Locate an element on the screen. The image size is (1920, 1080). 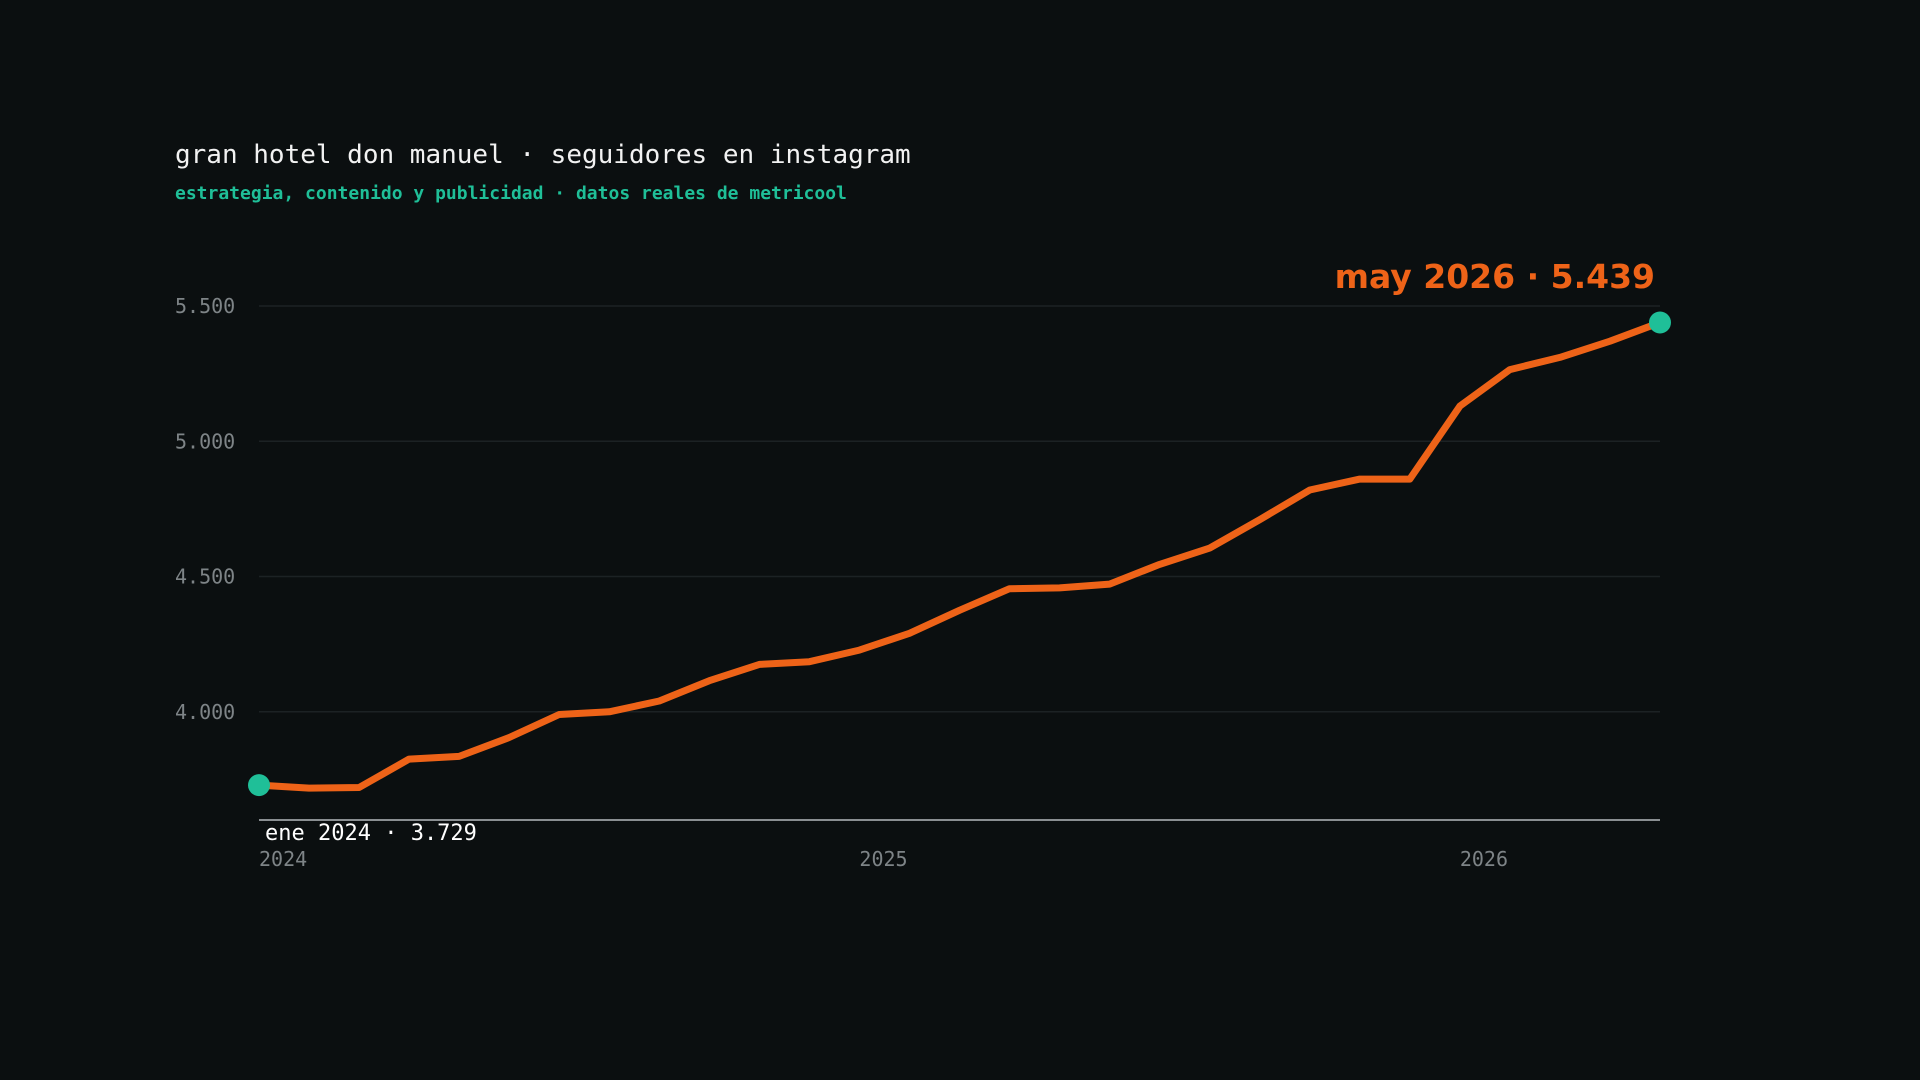
y-tick-label: 5.000 is located at coordinates (205, 441).